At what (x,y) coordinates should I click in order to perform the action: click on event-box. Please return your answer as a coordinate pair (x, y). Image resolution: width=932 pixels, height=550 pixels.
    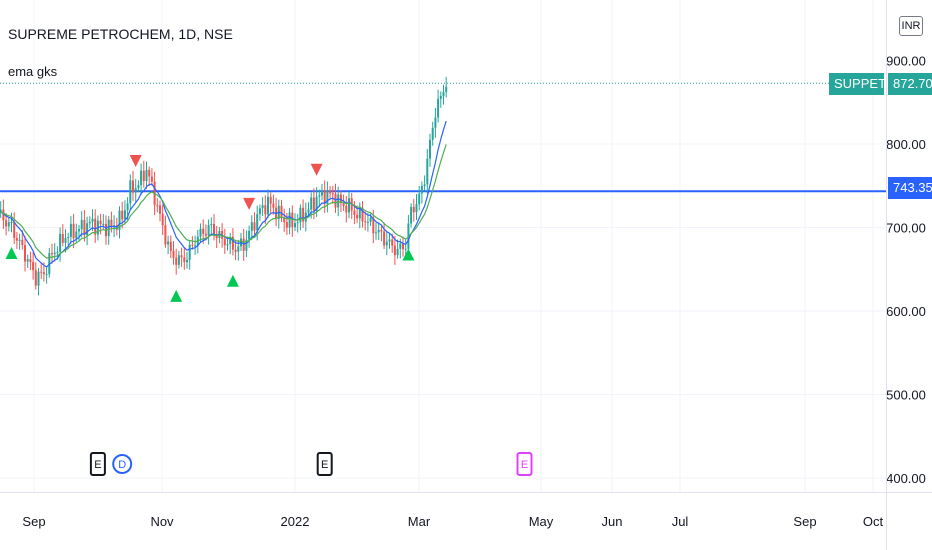
    Looking at the image, I should click on (324, 464).